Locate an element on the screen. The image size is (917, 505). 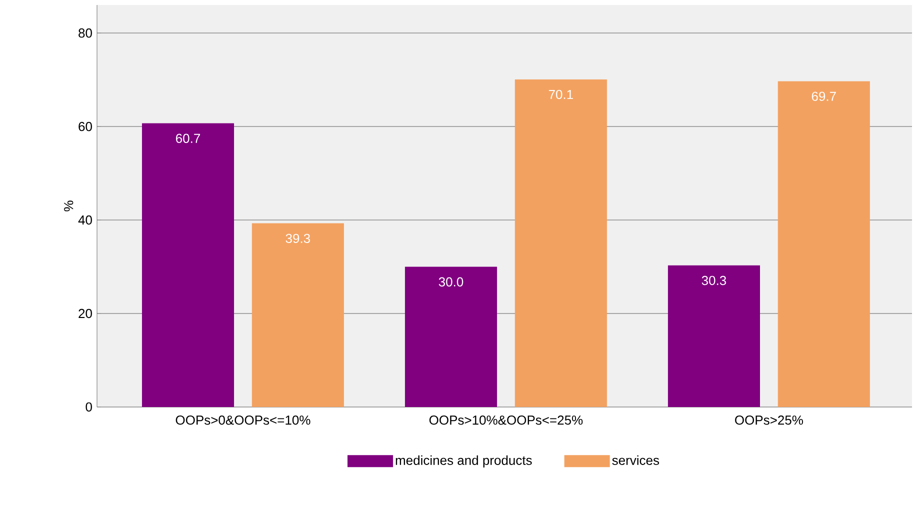
y-tick-label: 60 is located at coordinates (85, 127).